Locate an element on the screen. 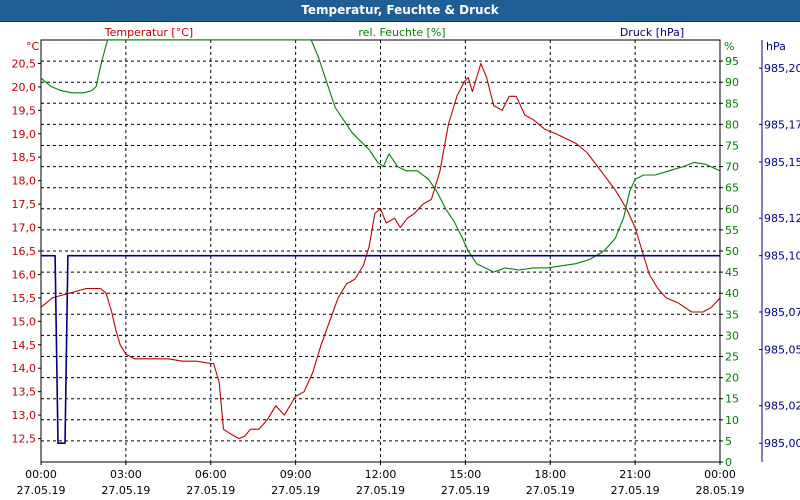 This screenshot has height=500, width=800. humidity-tick-label: 45 is located at coordinates (732, 272).